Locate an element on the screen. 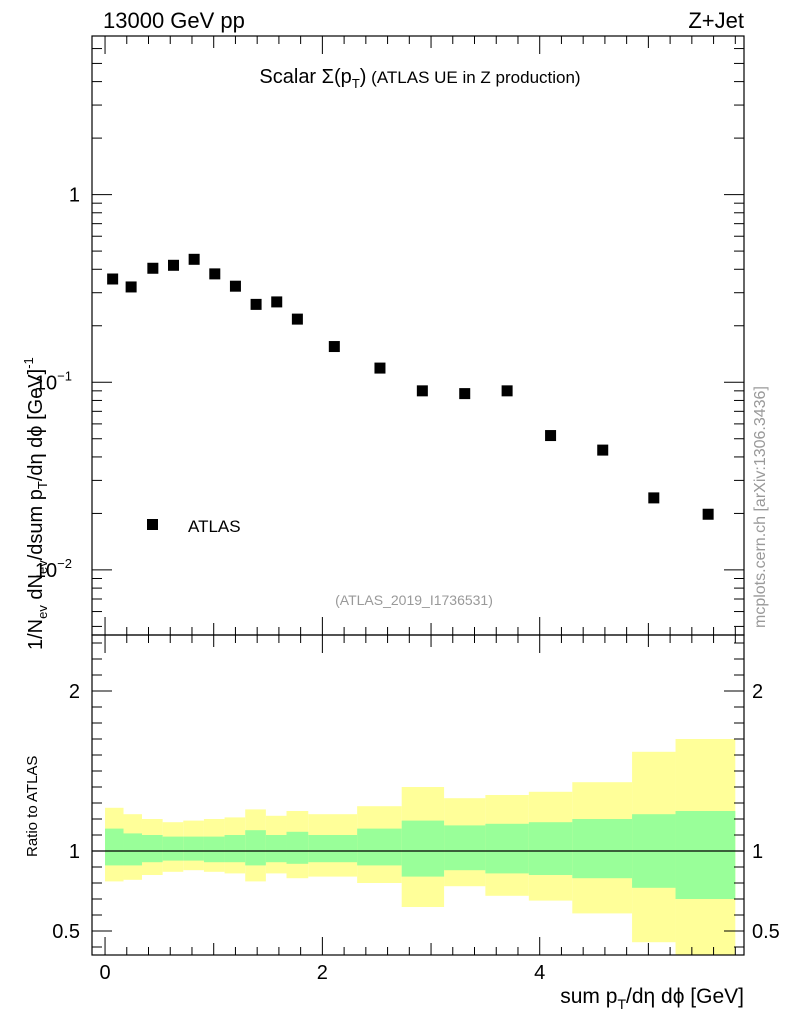 The height and width of the screenshot is (1024, 786). upper-y-axis-label: 1/Nev dNev/dsum pT/dη dϕ [GeV]-1 is located at coordinates (35, 503).